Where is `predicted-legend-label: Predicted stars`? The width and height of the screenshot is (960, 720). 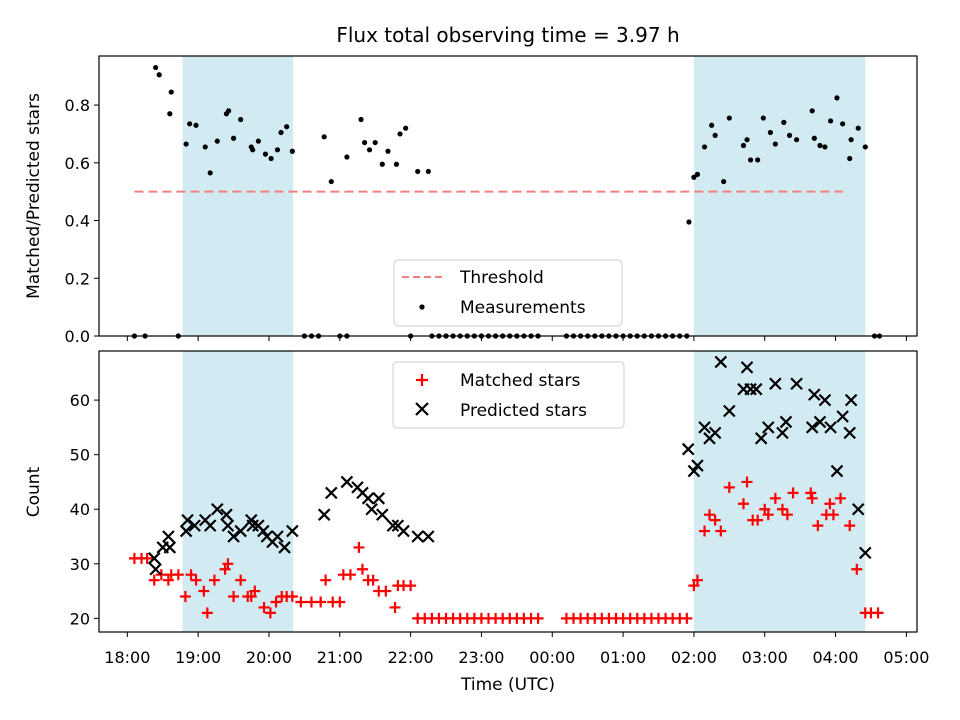
predicted-legend-label: Predicted stars is located at coordinates (523, 411).